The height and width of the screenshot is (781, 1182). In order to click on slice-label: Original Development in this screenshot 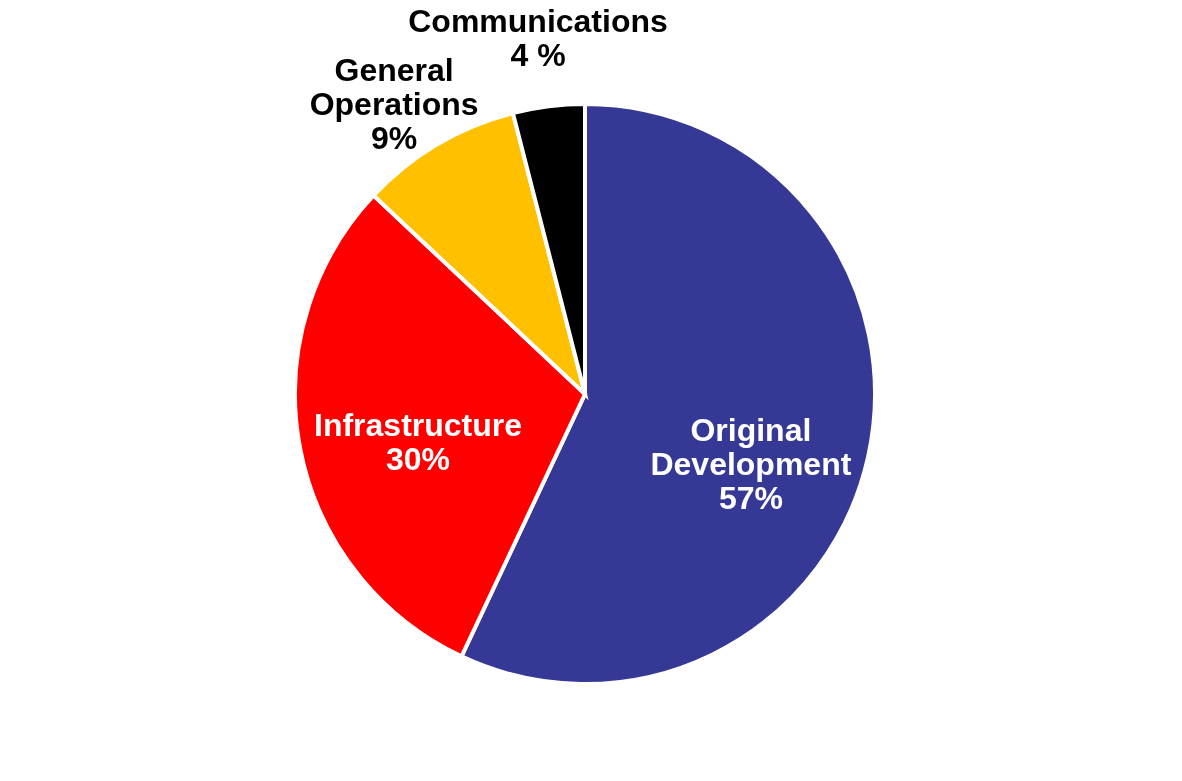, I will do `click(751, 447)`.